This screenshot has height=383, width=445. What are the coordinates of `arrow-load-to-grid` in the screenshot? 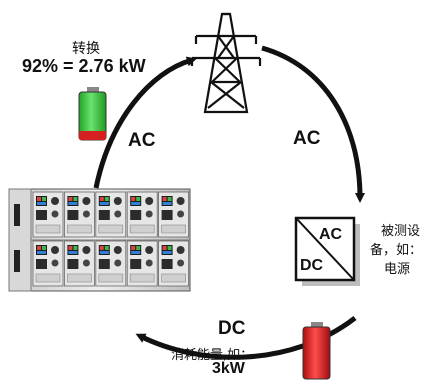 It's located at (145, 122).